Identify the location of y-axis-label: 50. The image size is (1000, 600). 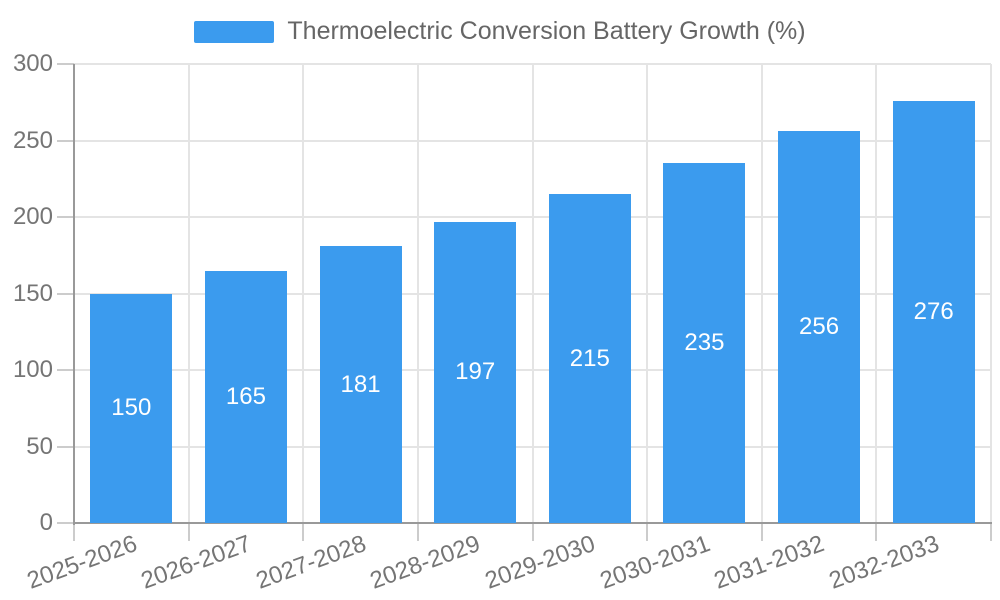
(39, 446).